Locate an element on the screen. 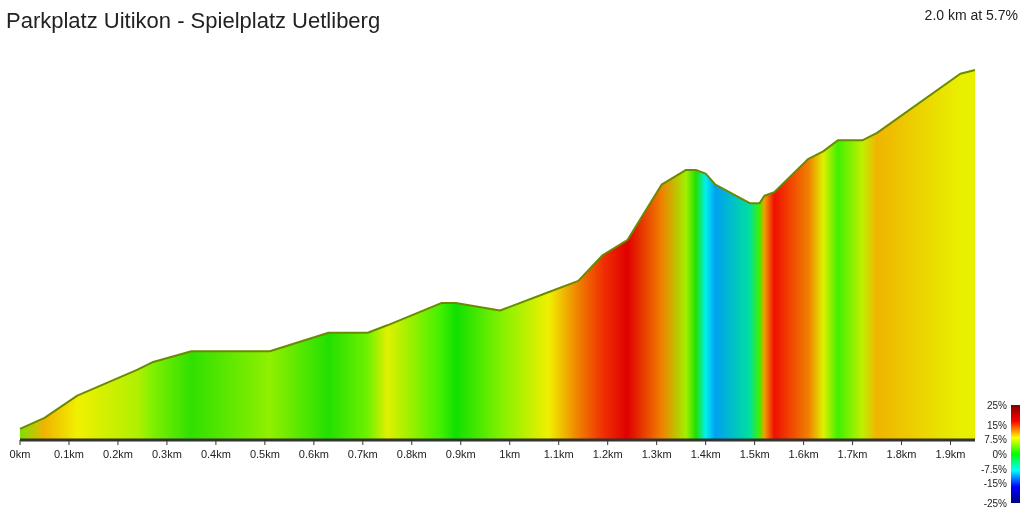  x-tick-label: 0.2km is located at coordinates (117, 454).